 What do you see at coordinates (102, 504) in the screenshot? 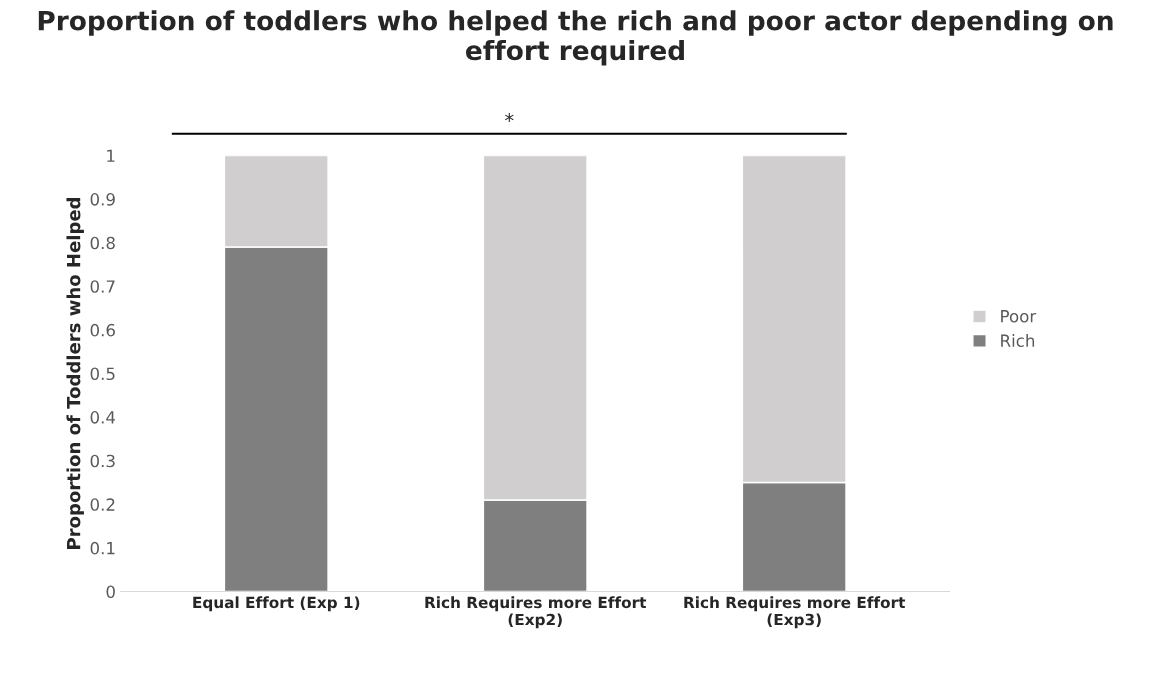
I see `y-tick-label: 0.2` at bounding box center [102, 504].